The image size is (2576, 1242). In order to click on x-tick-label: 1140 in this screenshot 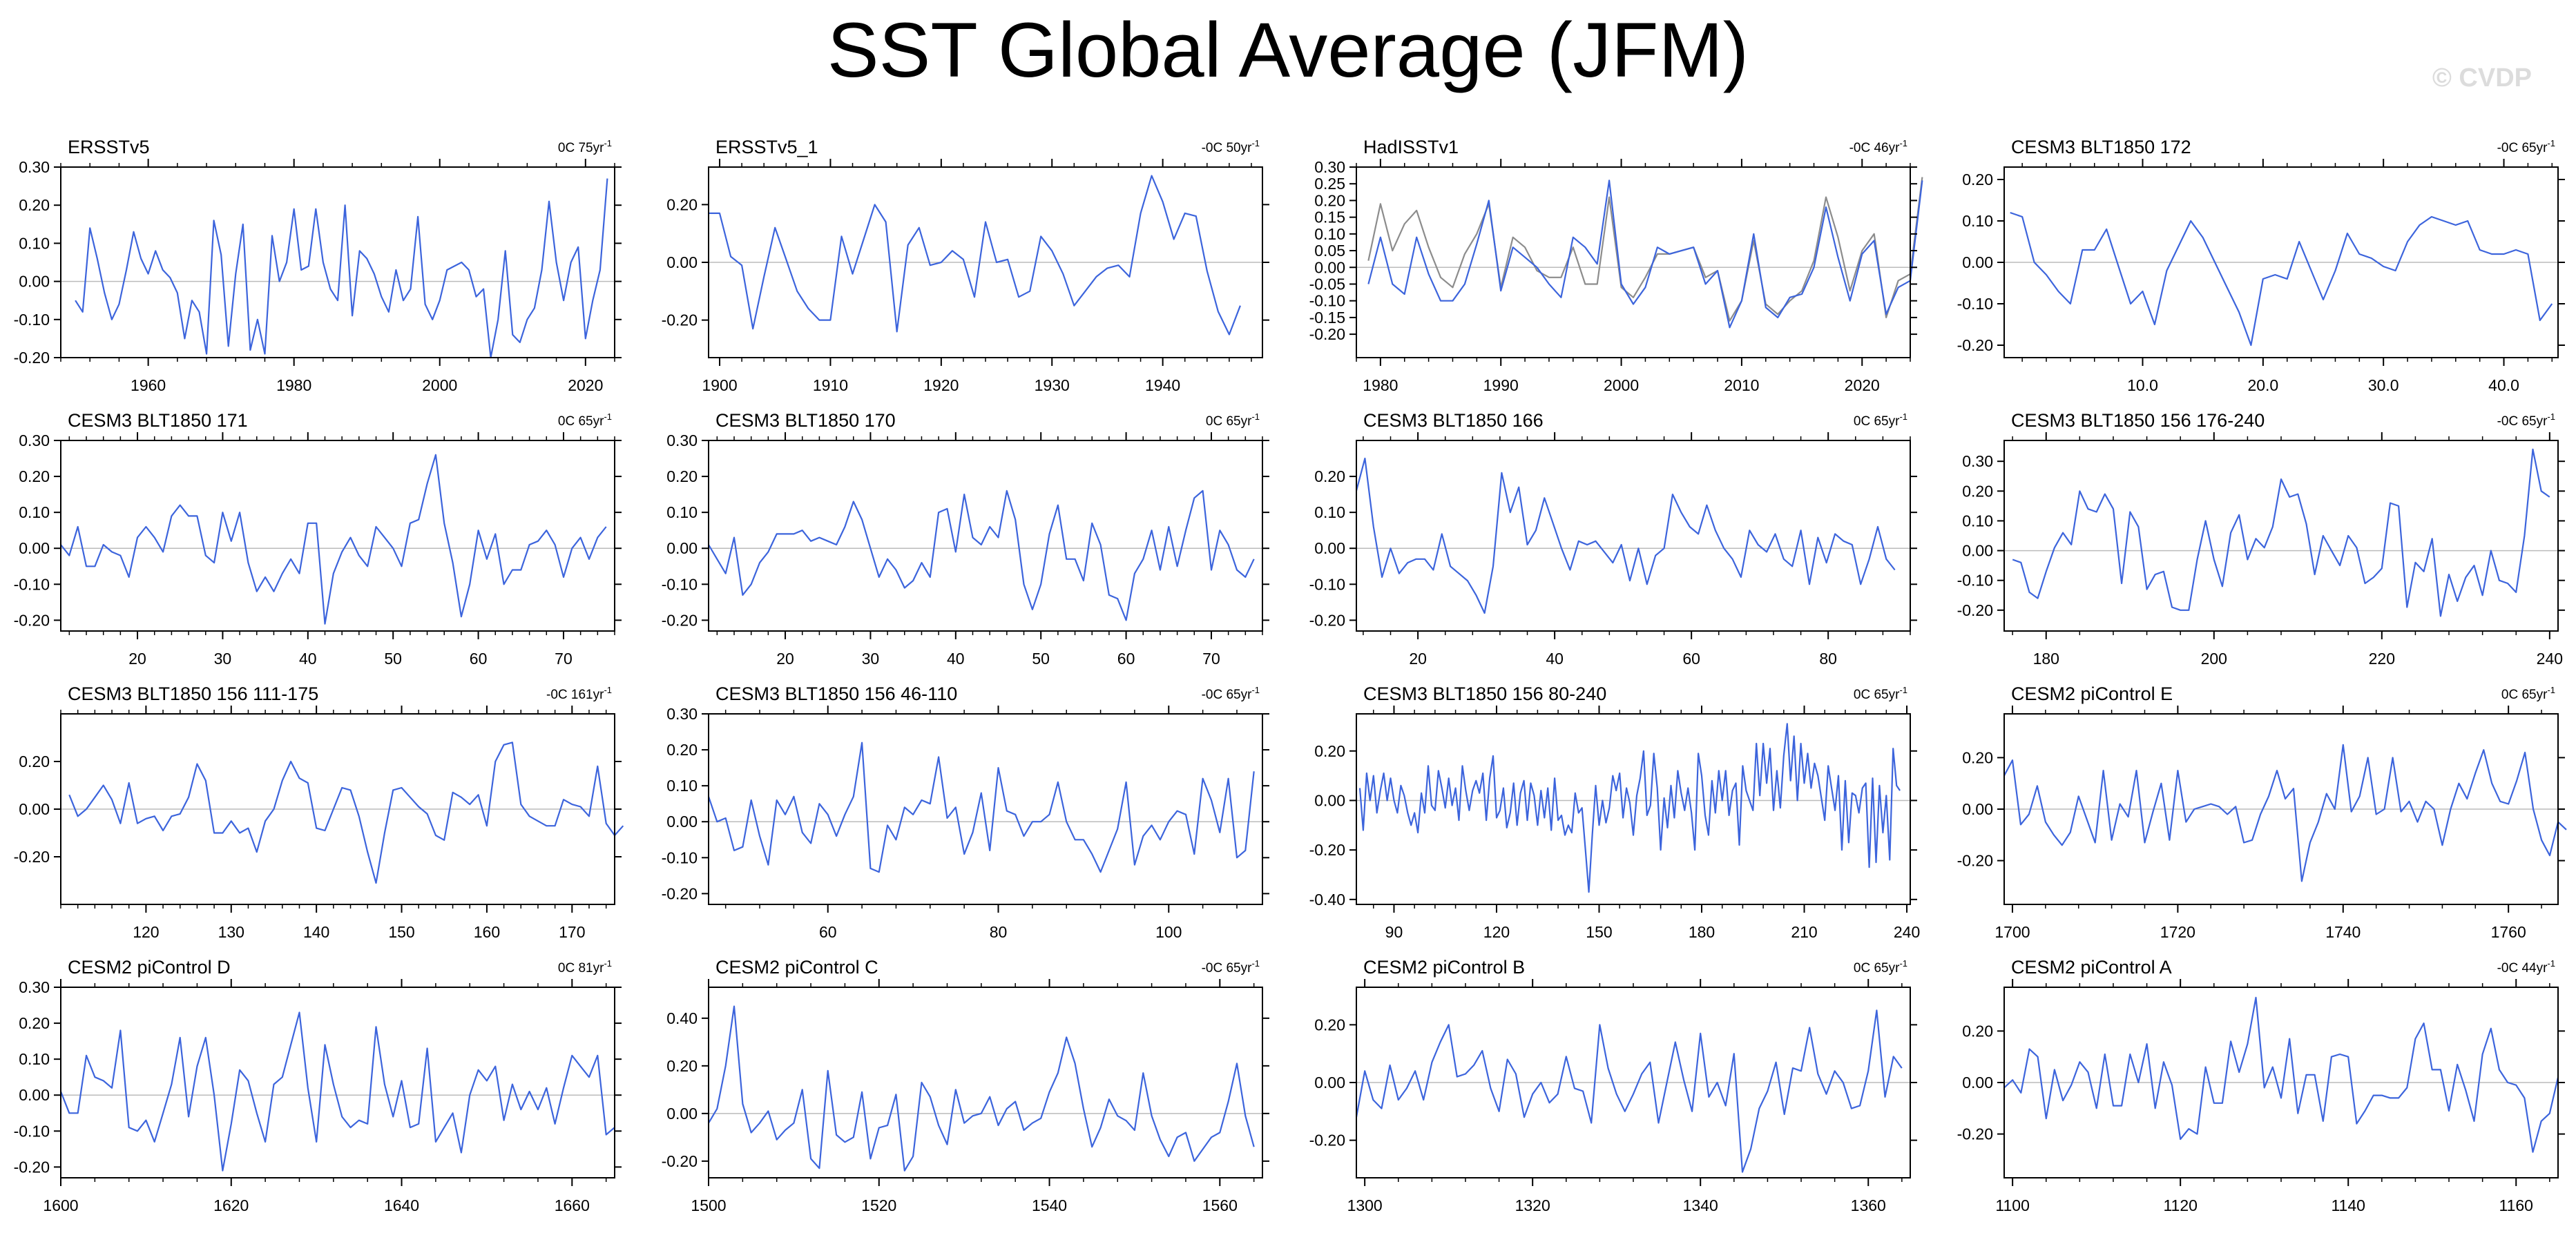, I will do `click(2348, 1205)`.